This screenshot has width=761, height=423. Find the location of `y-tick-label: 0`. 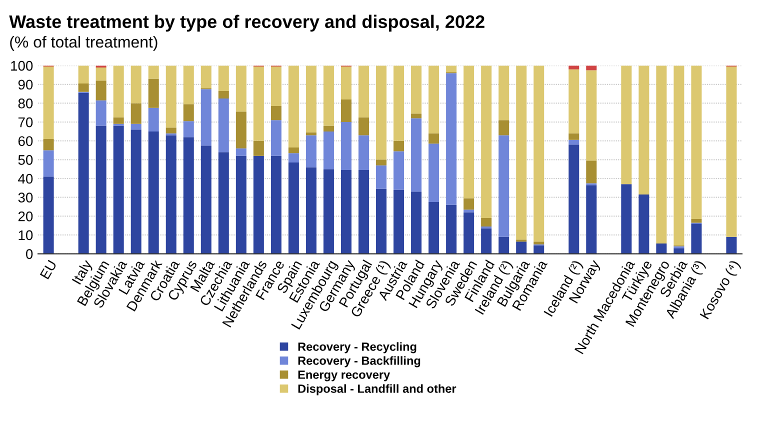

y-tick-label: 0 is located at coordinates (29, 254).